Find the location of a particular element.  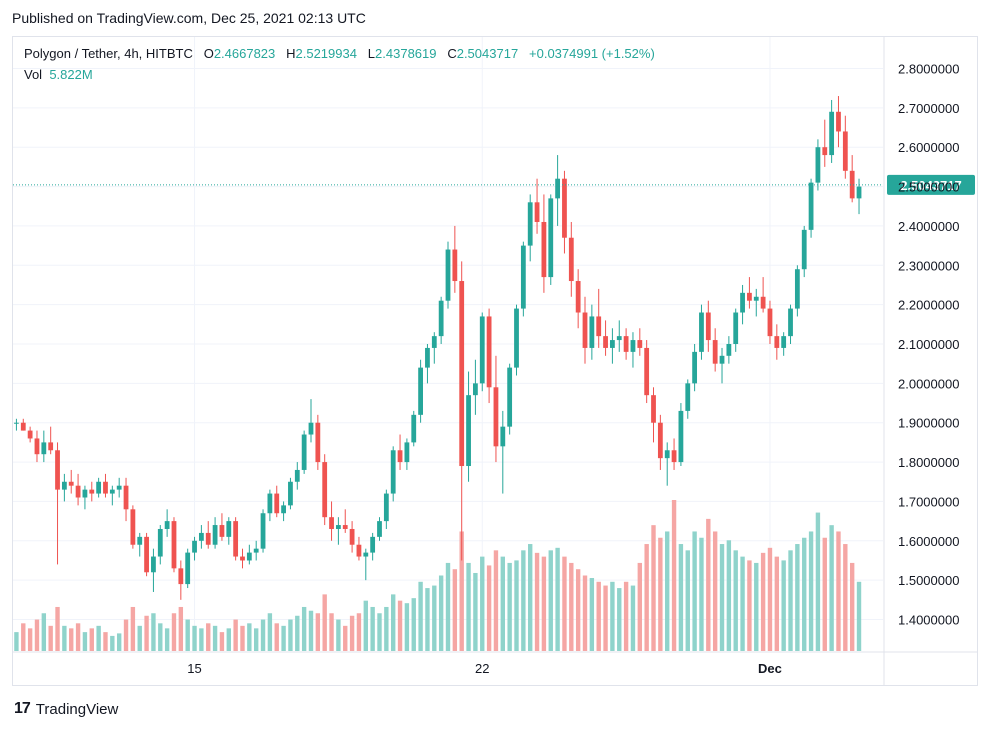

price-tick-label: 2.8000000 is located at coordinates (928, 68).